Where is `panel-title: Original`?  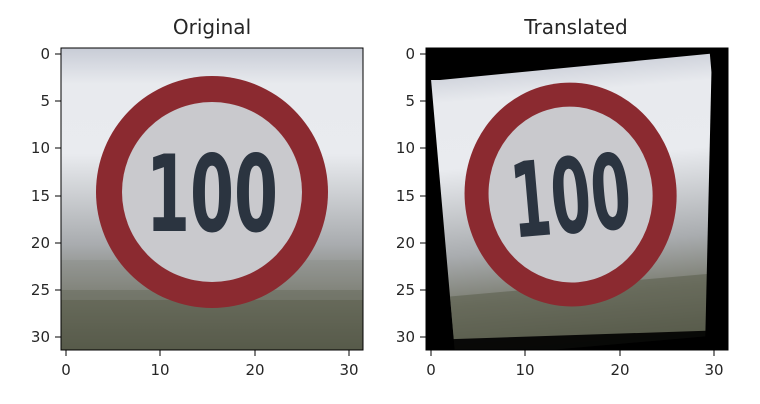
panel-title: Original is located at coordinates (212, 27).